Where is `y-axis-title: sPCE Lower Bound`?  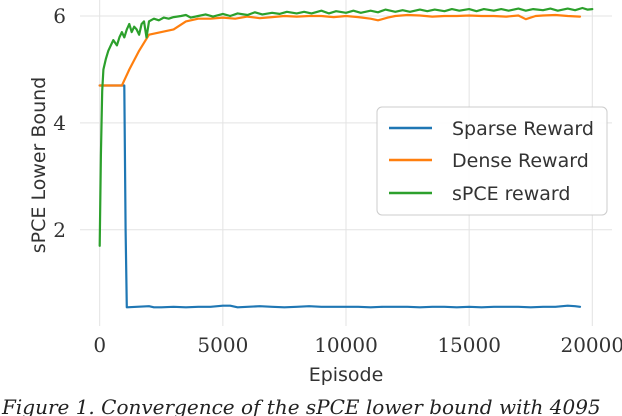 y-axis-title: sPCE Lower Bound is located at coordinates (39, 165).